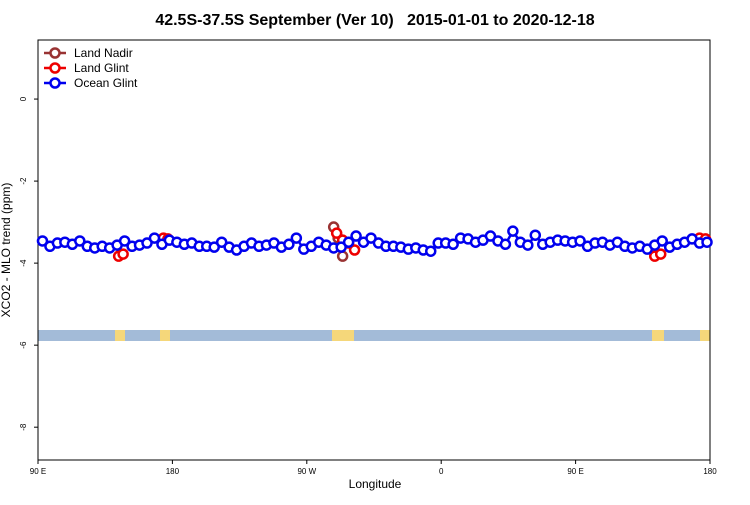  I want to click on ocean-strip, so click(374, 335).